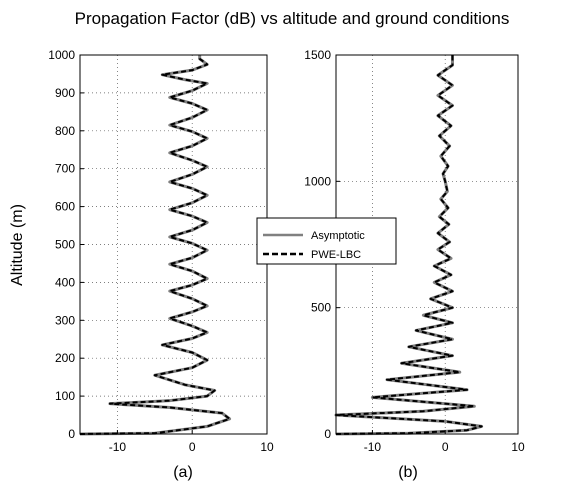  Describe the element at coordinates (65, 396) in the screenshot. I see `y-tick-label: 100` at that location.